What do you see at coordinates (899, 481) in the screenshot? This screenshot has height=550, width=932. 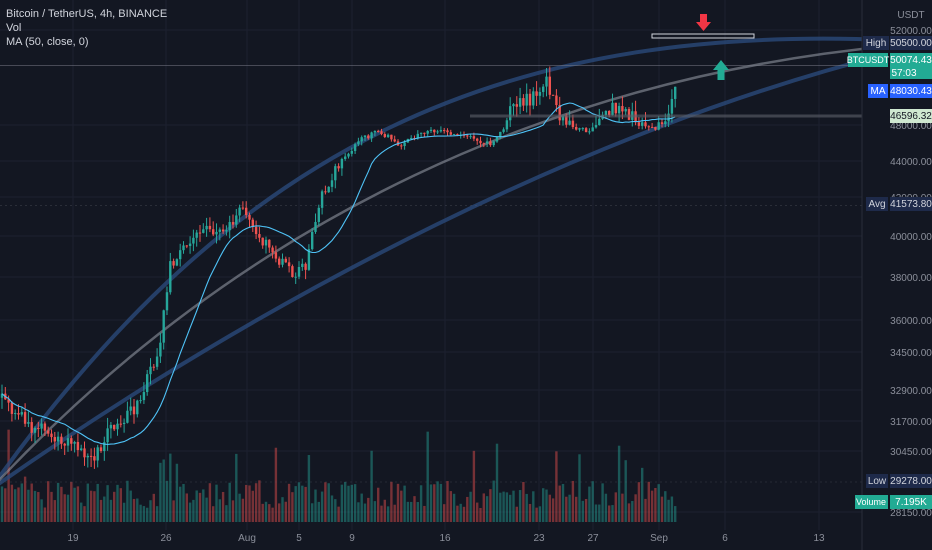 I see `low-badge: Low 29278.00` at bounding box center [899, 481].